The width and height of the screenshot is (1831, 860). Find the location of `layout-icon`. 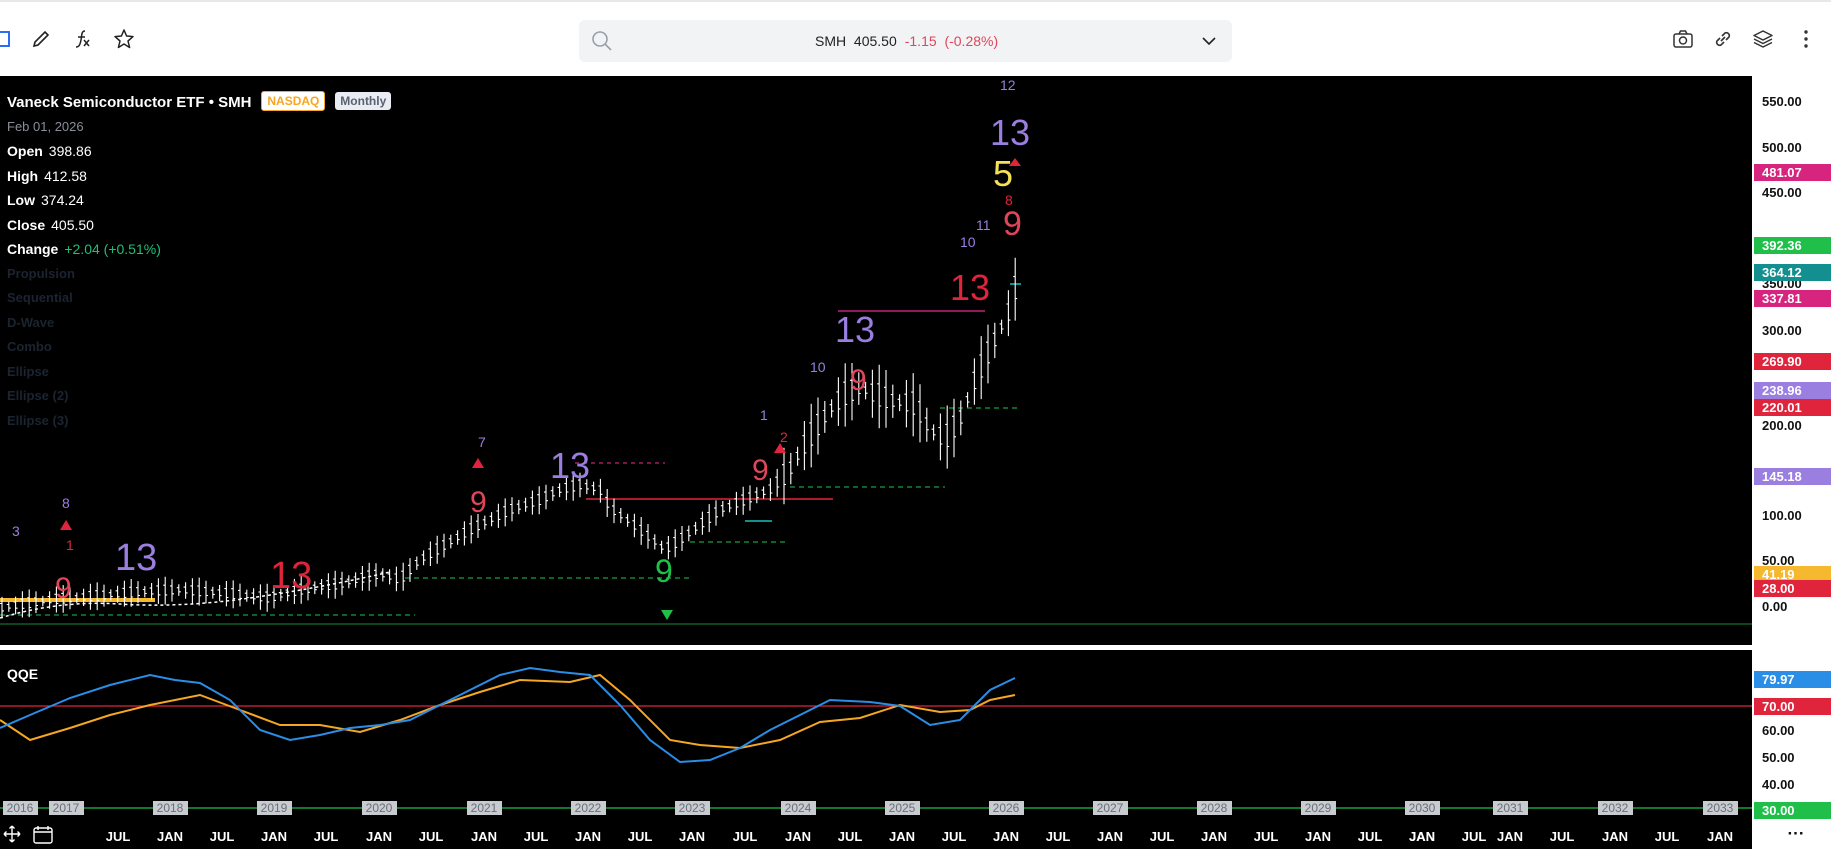

layout-icon is located at coordinates (11, 39).